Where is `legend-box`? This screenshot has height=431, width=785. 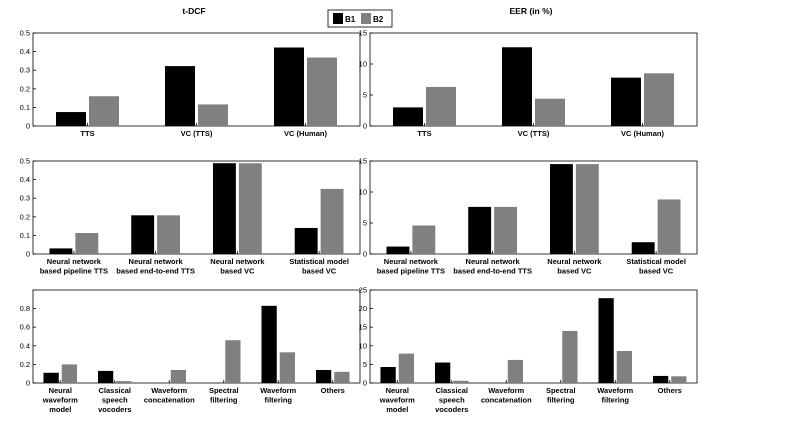
legend-box is located at coordinates (360, 18).